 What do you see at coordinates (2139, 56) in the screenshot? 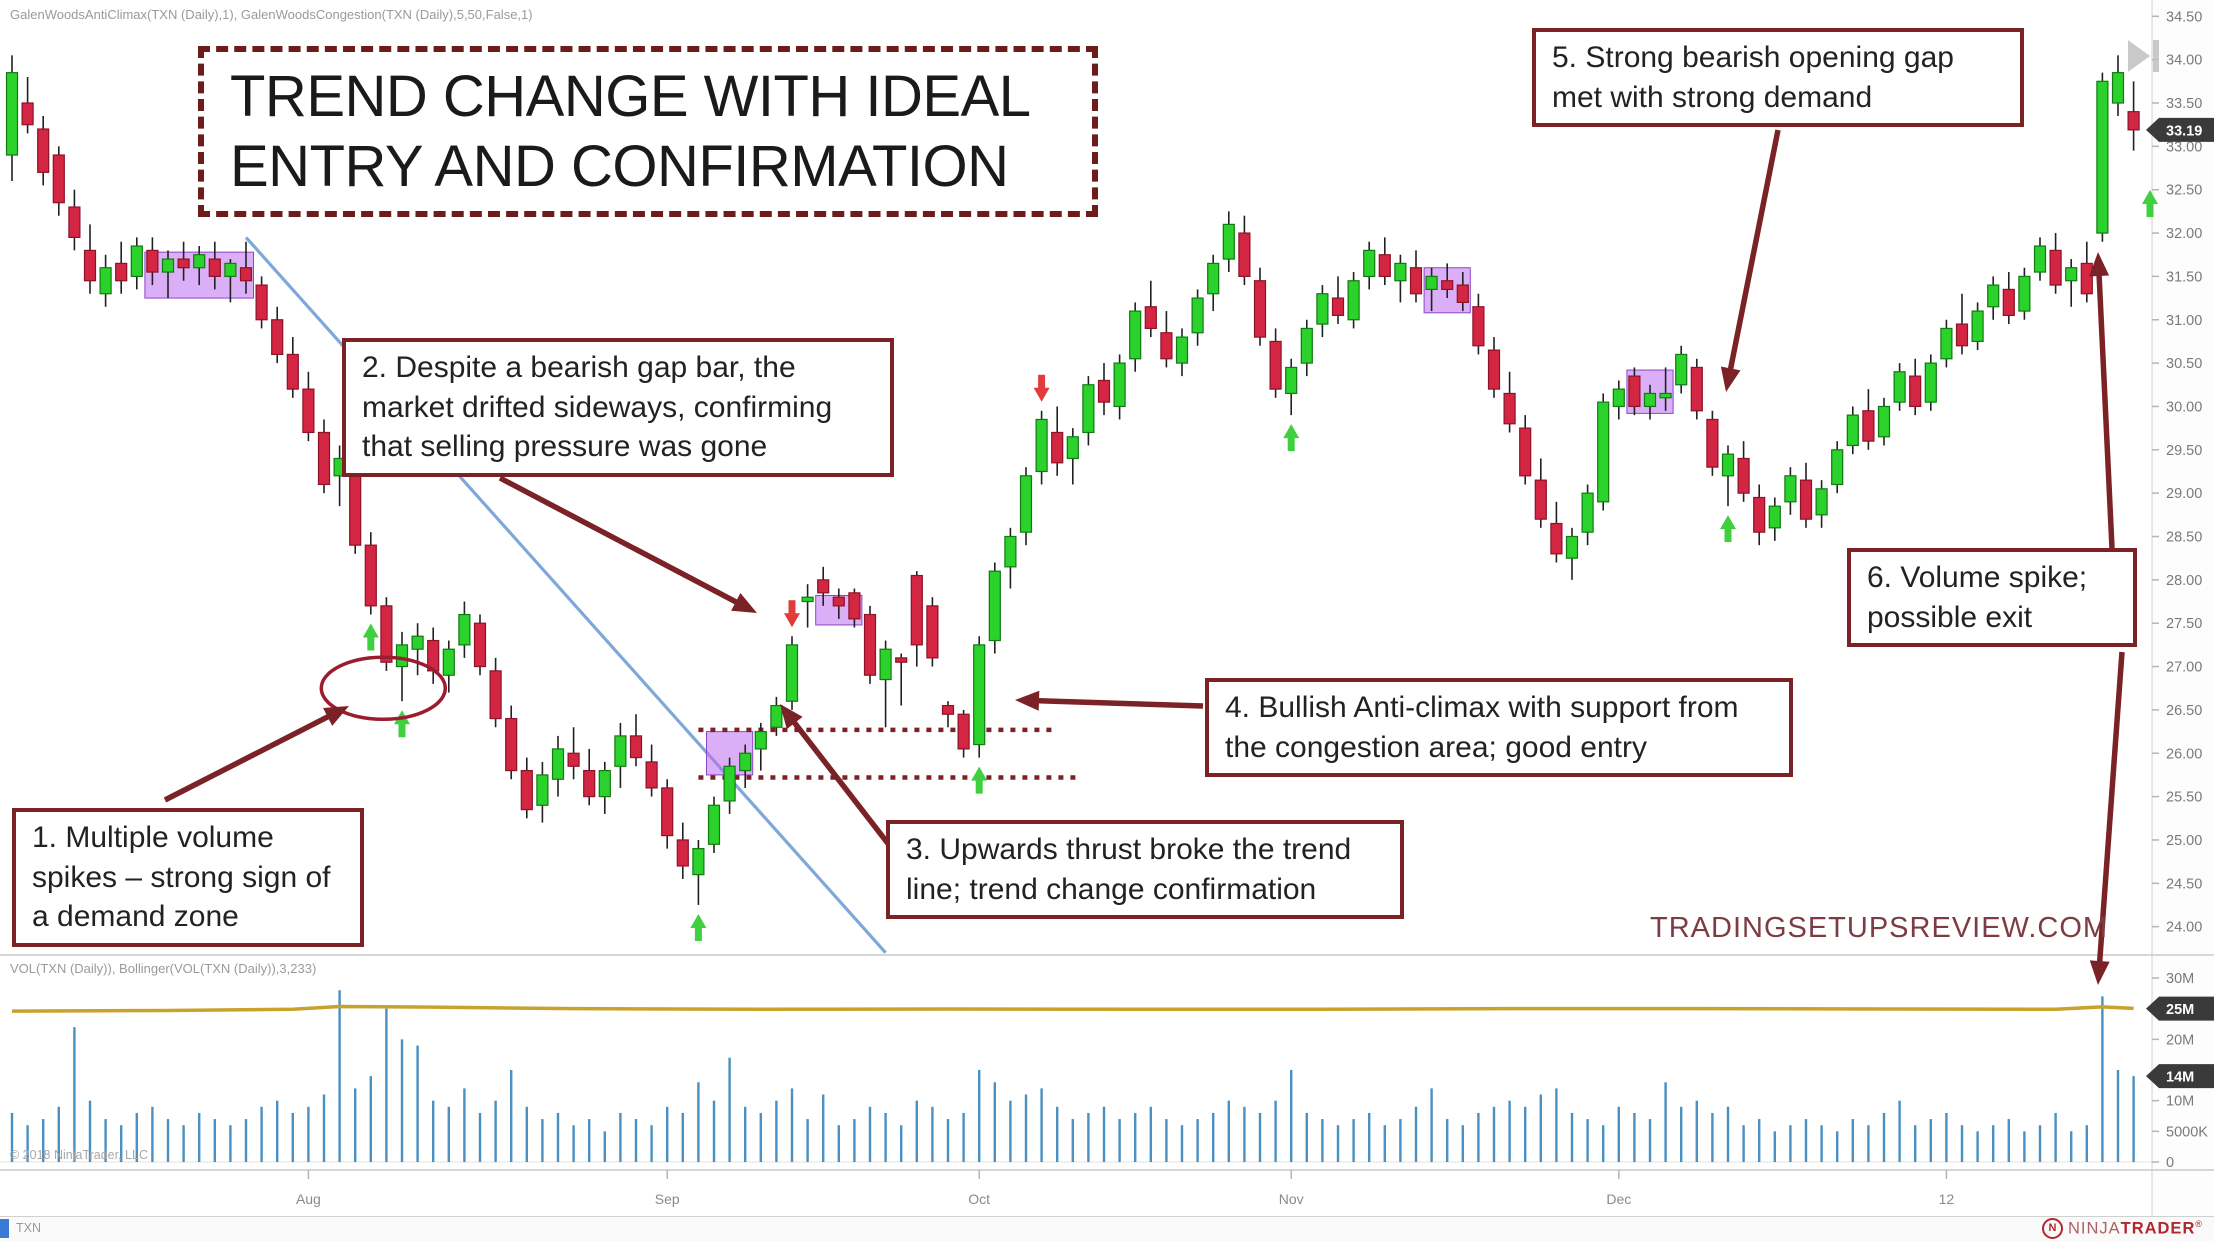
I see `go-to-last-bar-icon` at bounding box center [2139, 56].